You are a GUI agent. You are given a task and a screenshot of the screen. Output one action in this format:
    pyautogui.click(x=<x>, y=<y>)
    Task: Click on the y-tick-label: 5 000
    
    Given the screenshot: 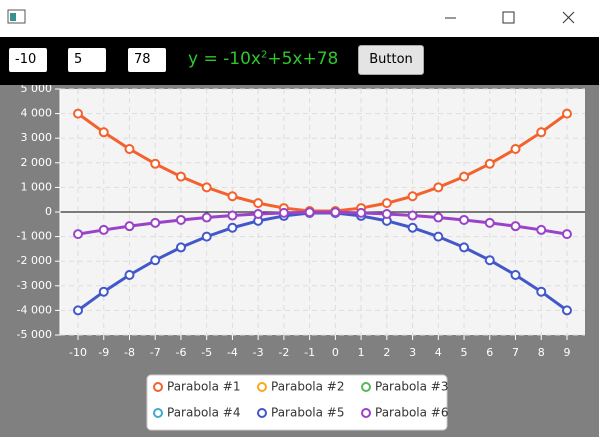 What is the action you would take?
    pyautogui.click(x=37, y=90)
    